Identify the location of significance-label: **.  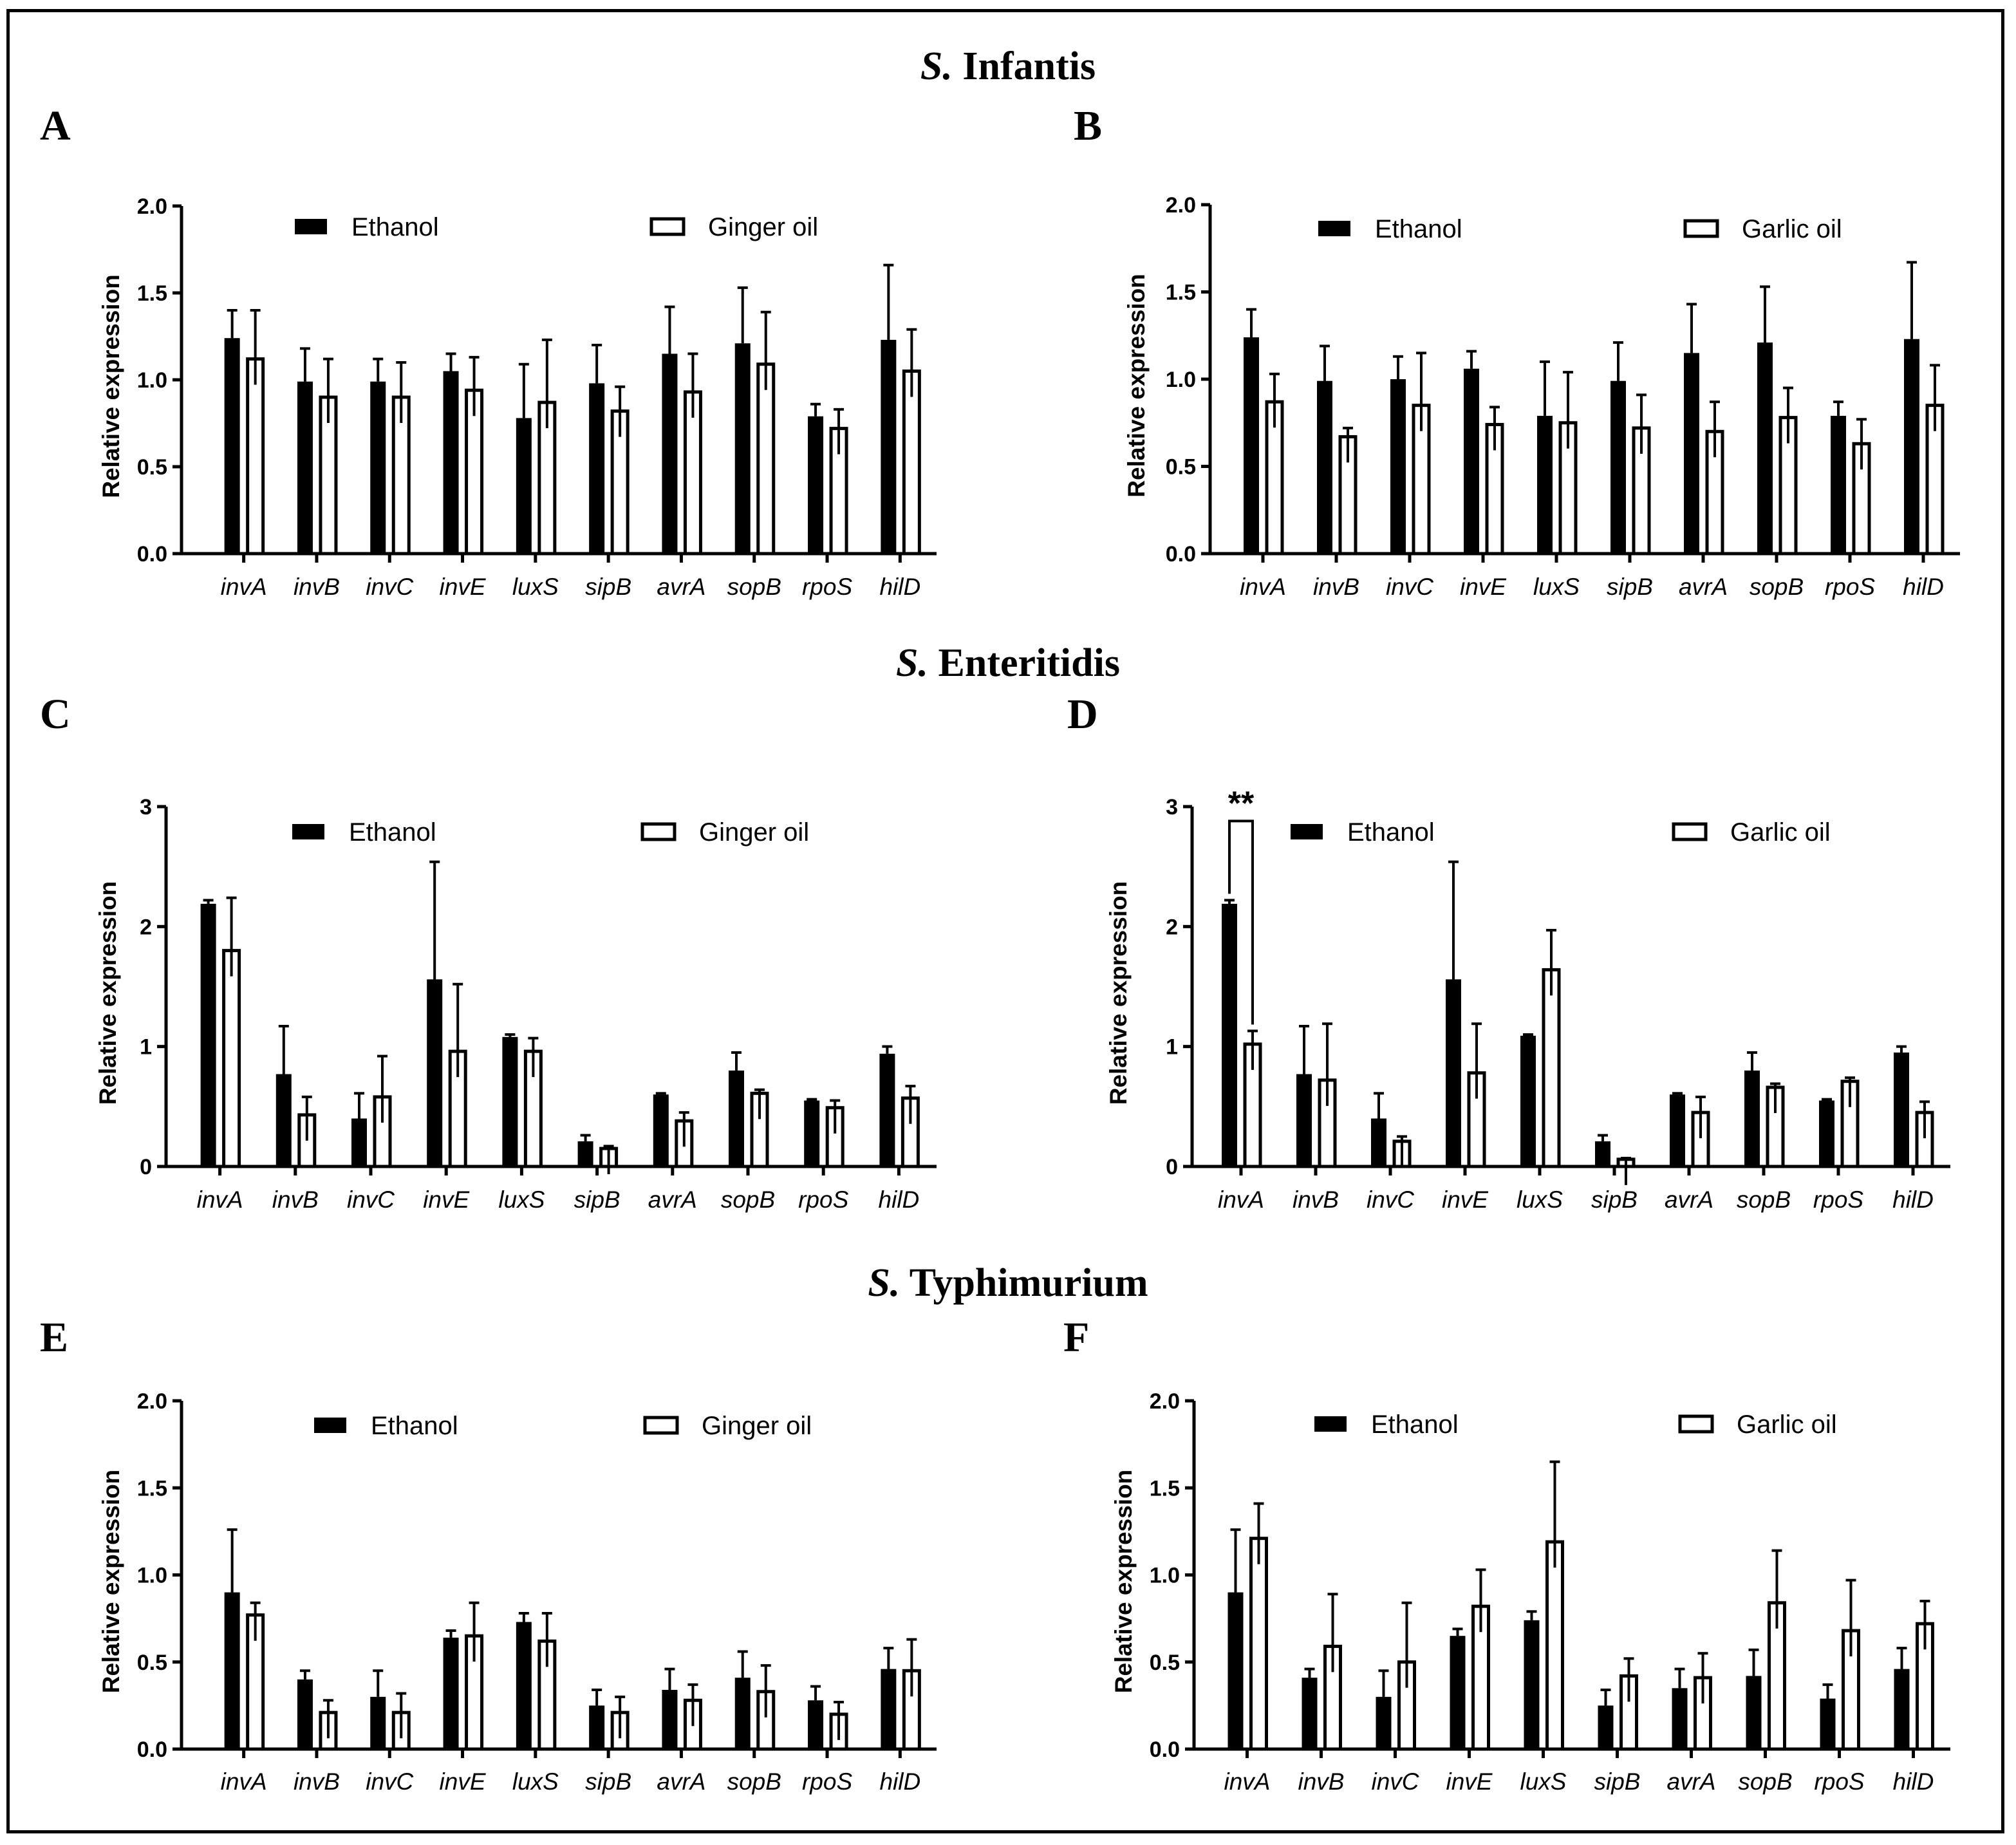
(1241, 803).